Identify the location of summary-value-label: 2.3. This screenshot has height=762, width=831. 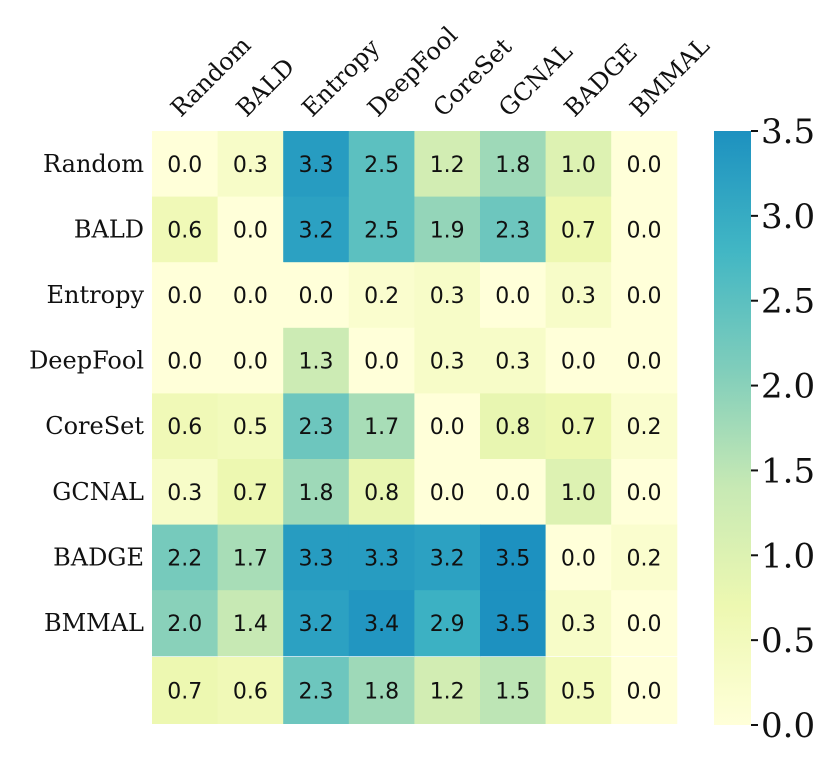
(316, 692).